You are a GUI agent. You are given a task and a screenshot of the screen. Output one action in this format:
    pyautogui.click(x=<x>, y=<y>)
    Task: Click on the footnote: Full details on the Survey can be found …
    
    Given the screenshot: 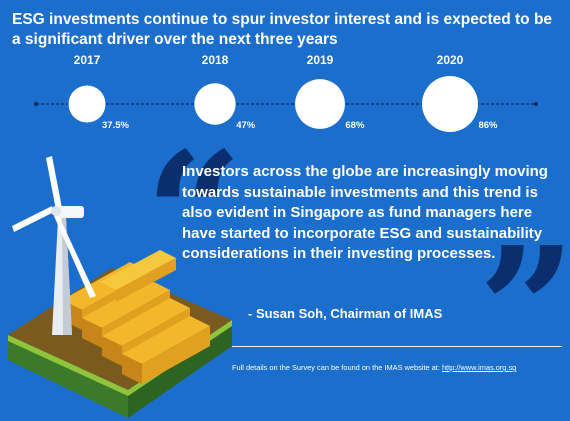 What is the action you would take?
    pyautogui.click(x=398, y=367)
    